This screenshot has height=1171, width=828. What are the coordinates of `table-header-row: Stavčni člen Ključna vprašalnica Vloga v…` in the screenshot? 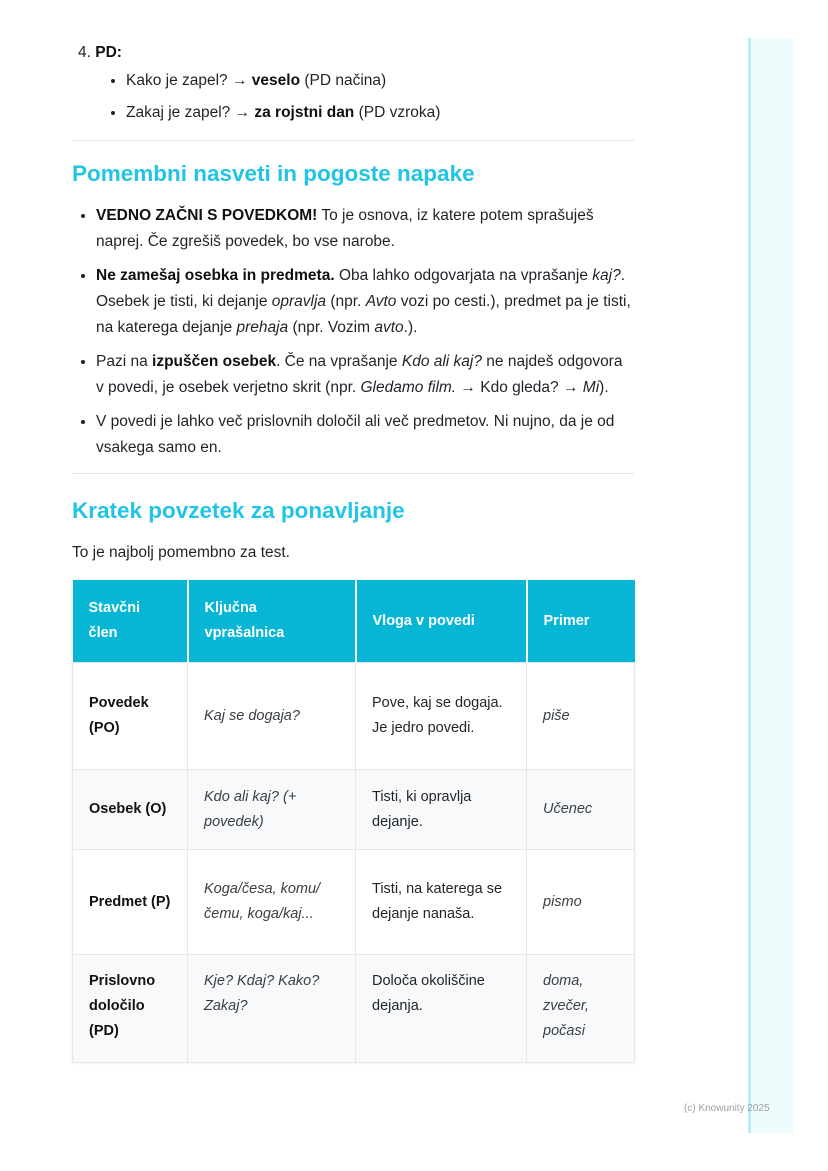 It's located at (353, 621).